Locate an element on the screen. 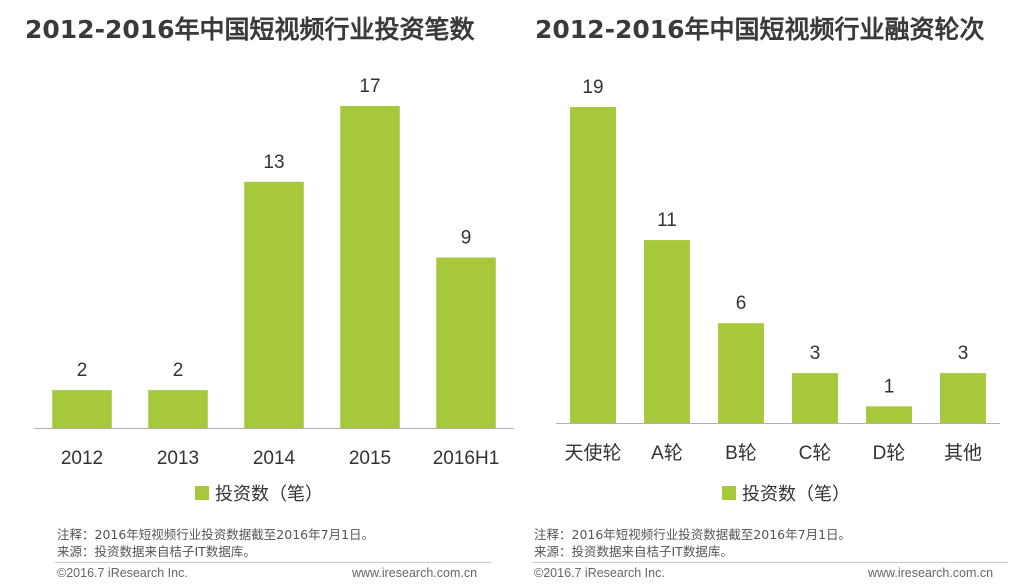  data-label: 6 is located at coordinates (741, 303).